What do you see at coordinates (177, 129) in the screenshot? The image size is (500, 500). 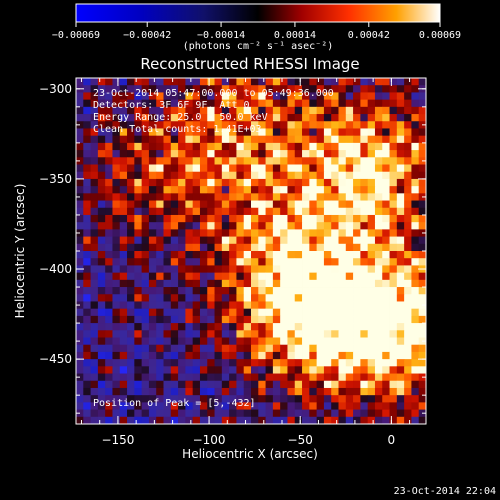 I see `annotation-line: Clean Total counts: 1.41E+03` at bounding box center [177, 129].